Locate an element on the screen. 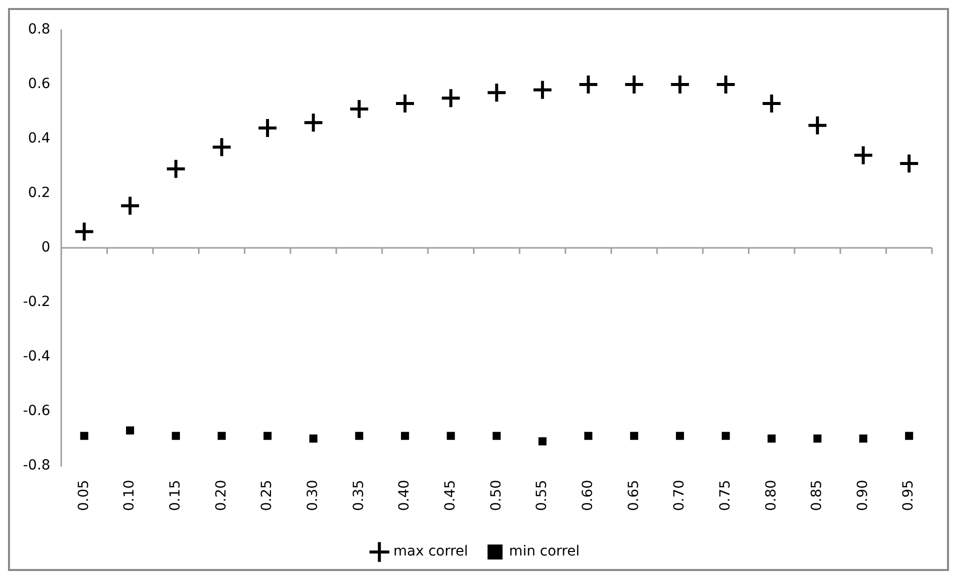 This screenshot has height=581, width=959. y-tick-label: 0.8 is located at coordinates (39, 30).